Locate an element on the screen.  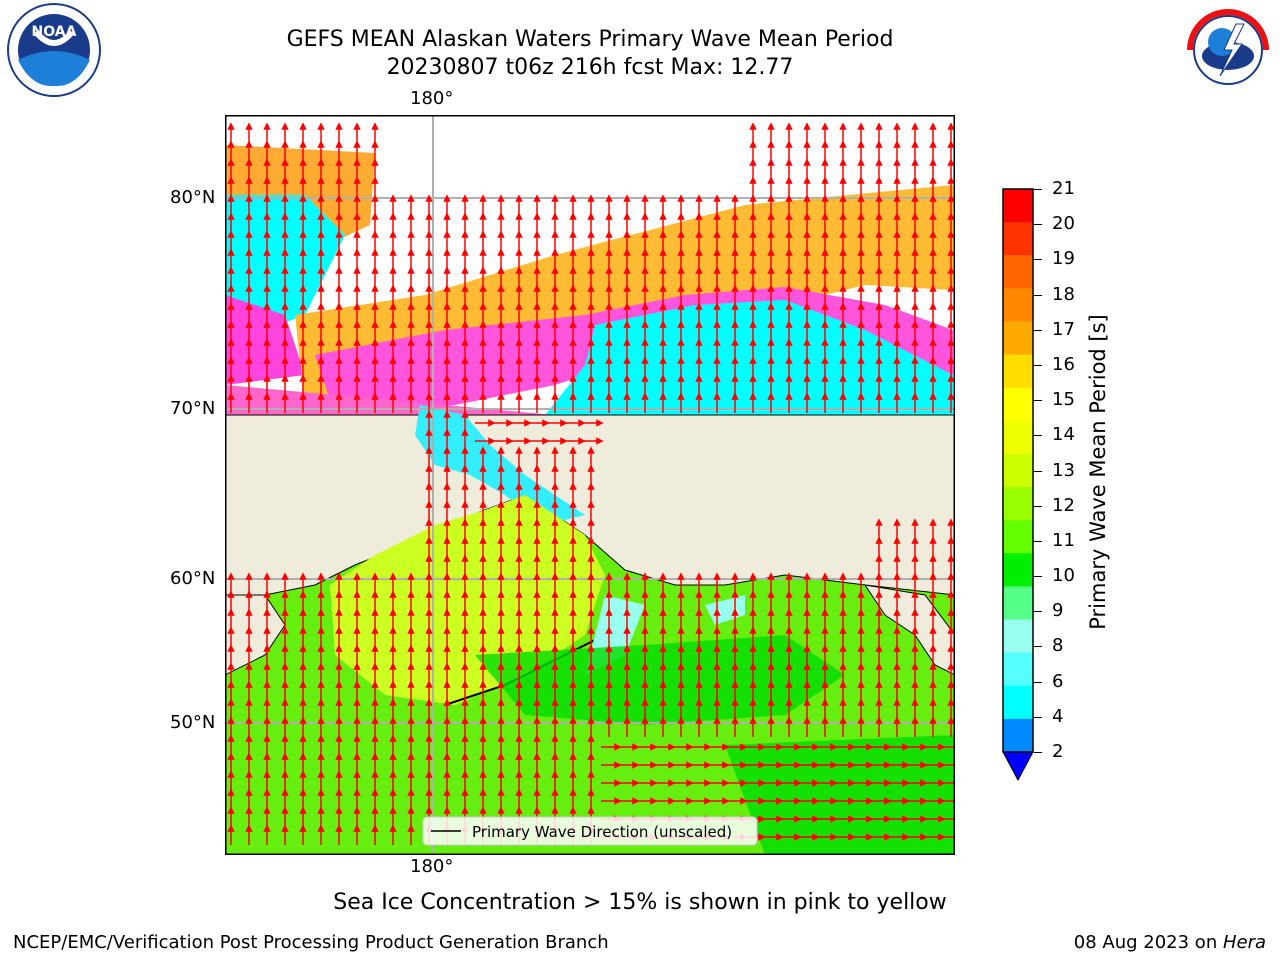
colorbar-tick-label: 18 is located at coordinates (1063, 294).